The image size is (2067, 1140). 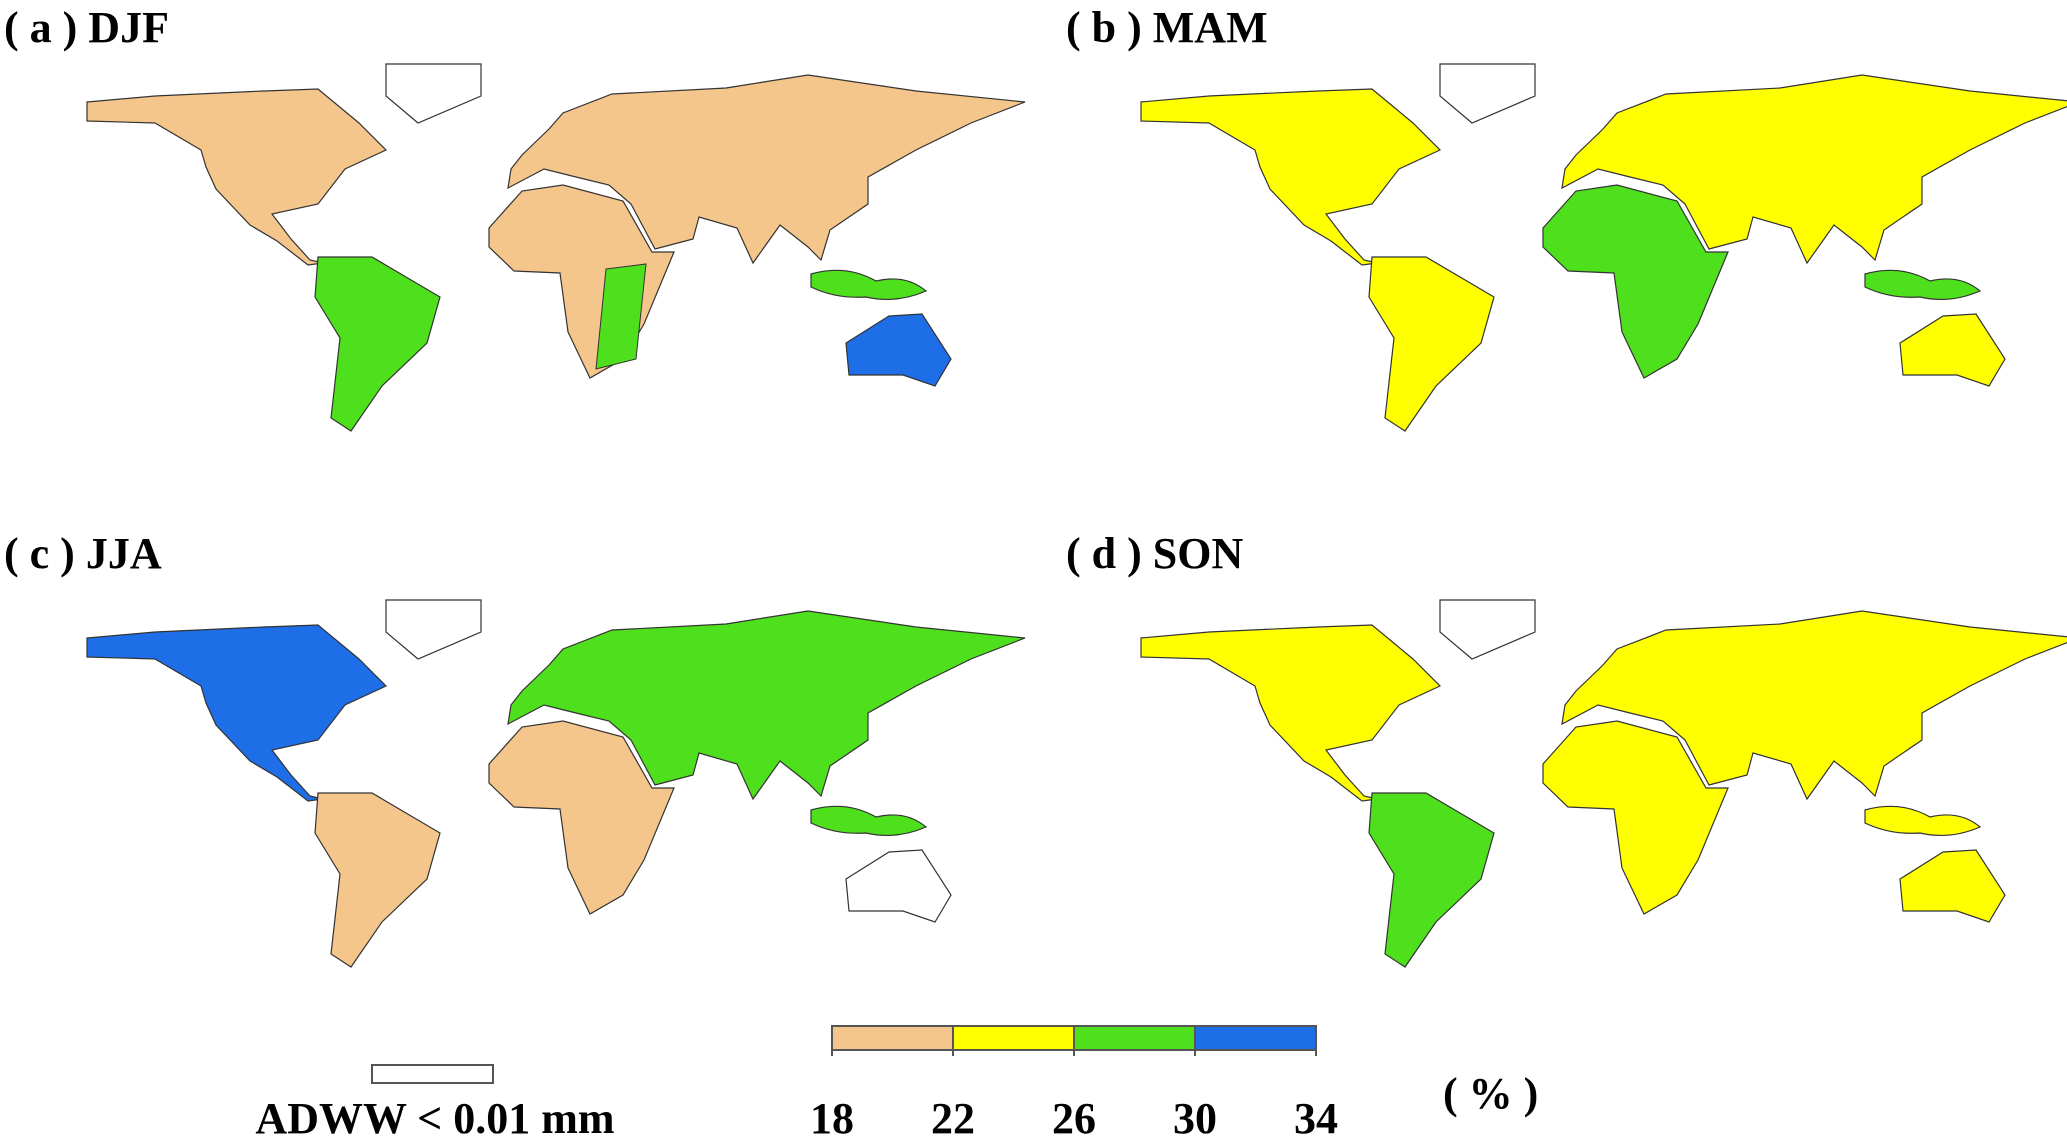 I want to click on panel-title: ( c ) JJA, so click(x=83, y=553).